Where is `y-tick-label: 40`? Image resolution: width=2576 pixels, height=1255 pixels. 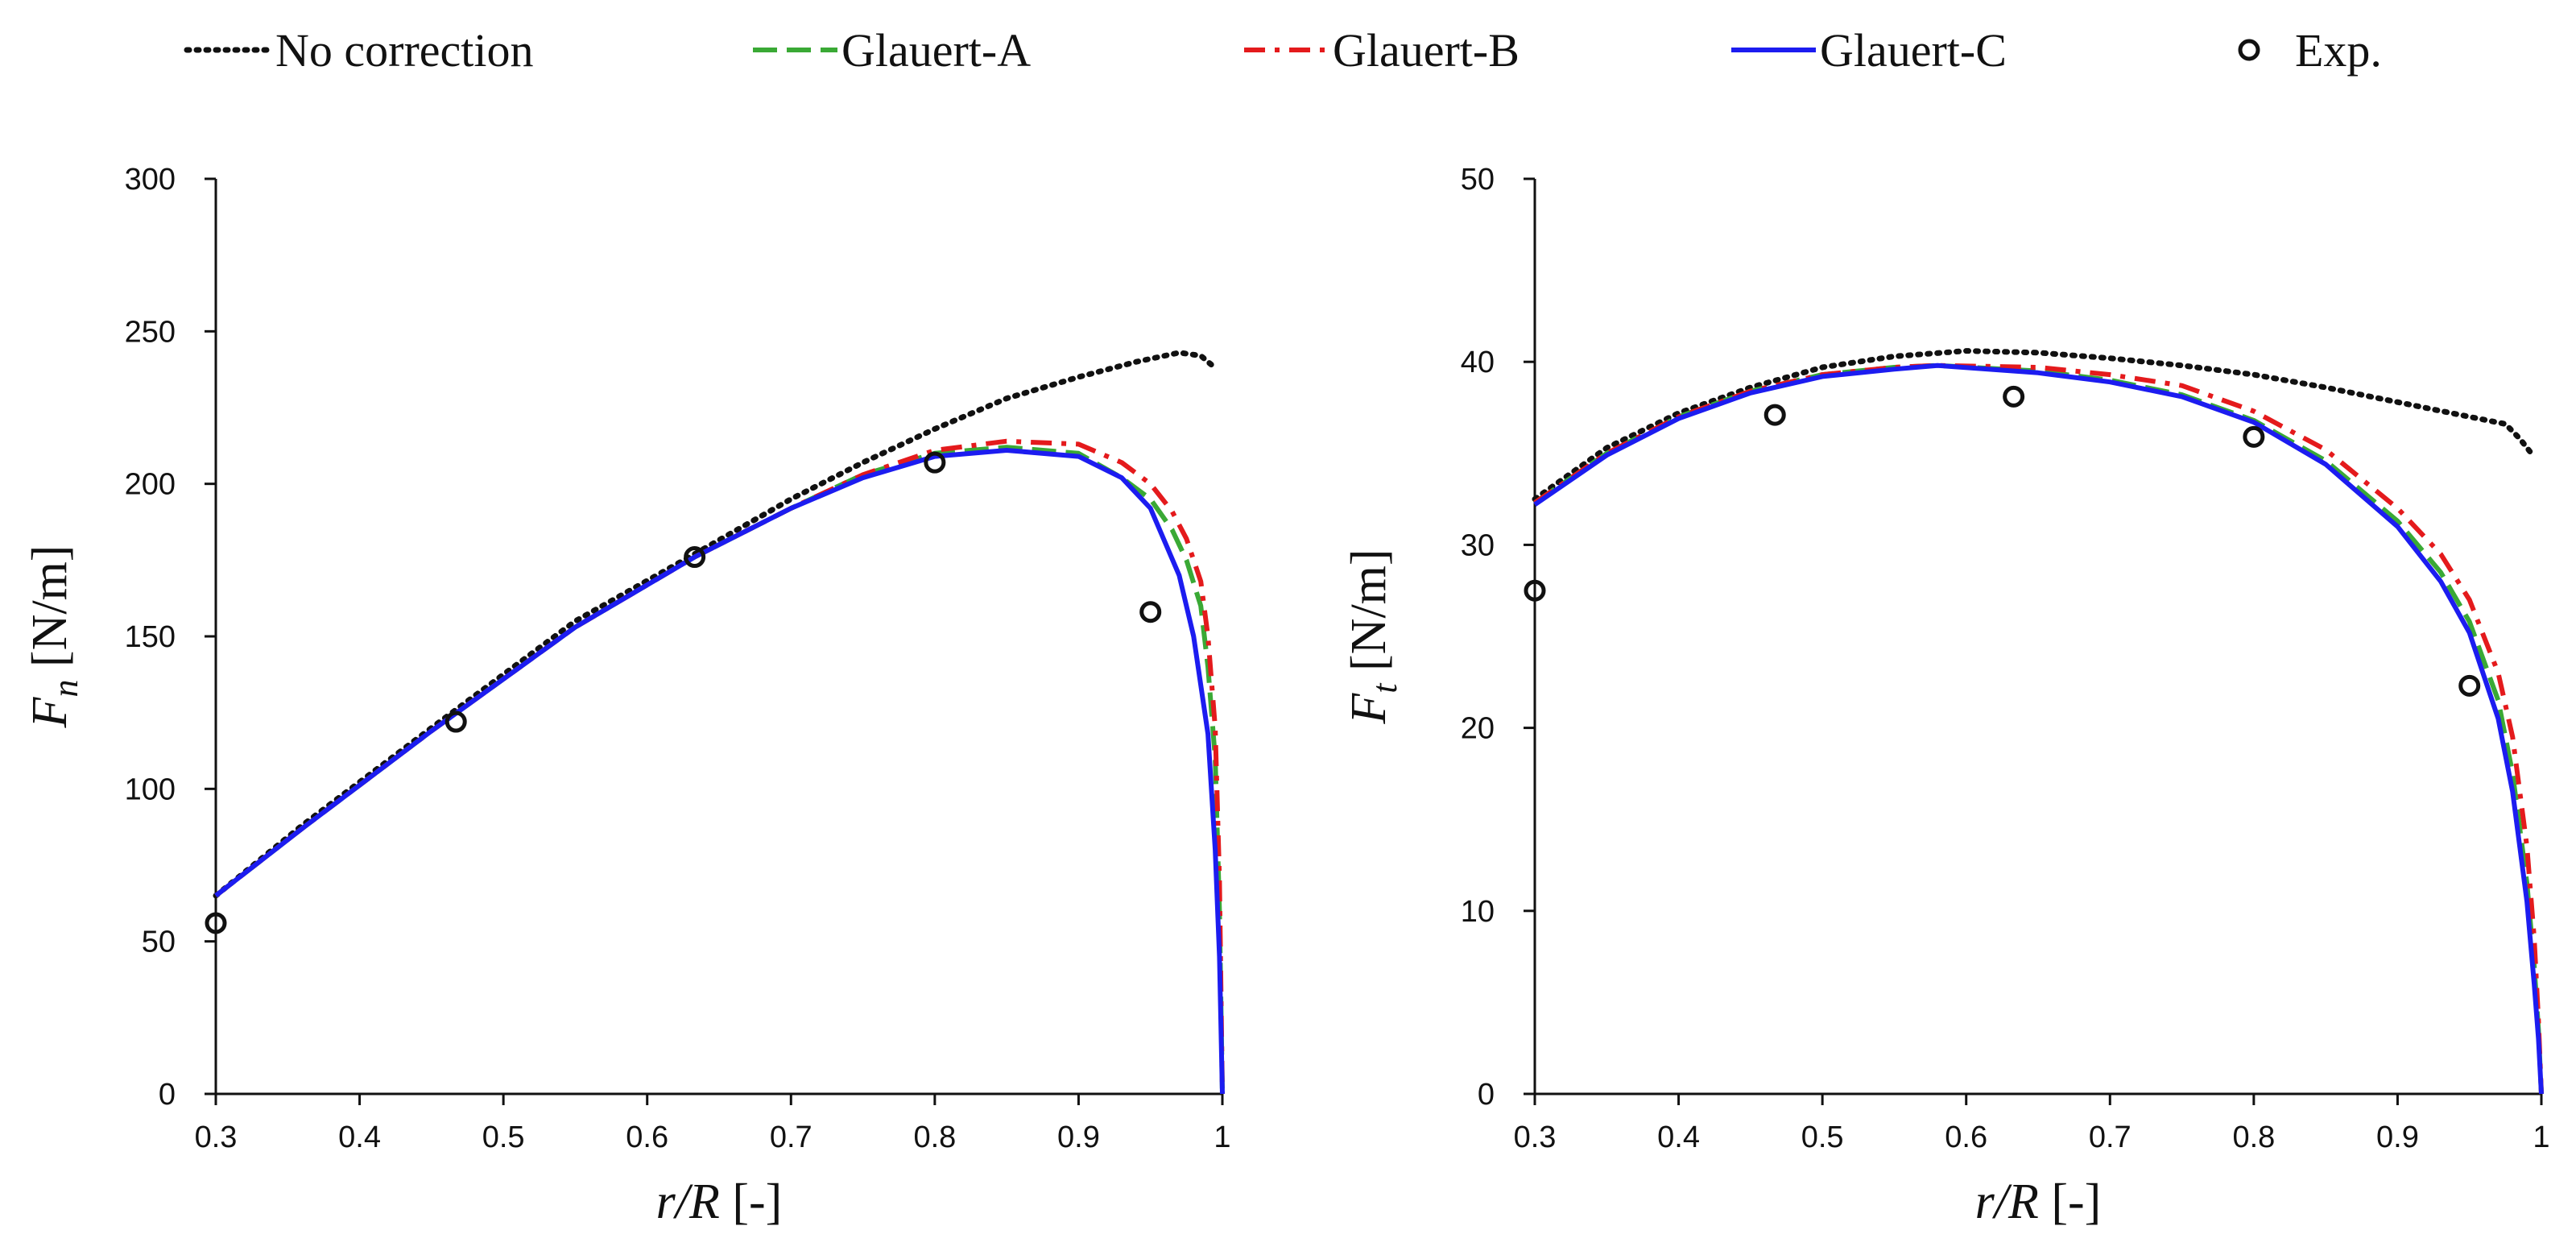 y-tick-label: 40 is located at coordinates (1478, 362).